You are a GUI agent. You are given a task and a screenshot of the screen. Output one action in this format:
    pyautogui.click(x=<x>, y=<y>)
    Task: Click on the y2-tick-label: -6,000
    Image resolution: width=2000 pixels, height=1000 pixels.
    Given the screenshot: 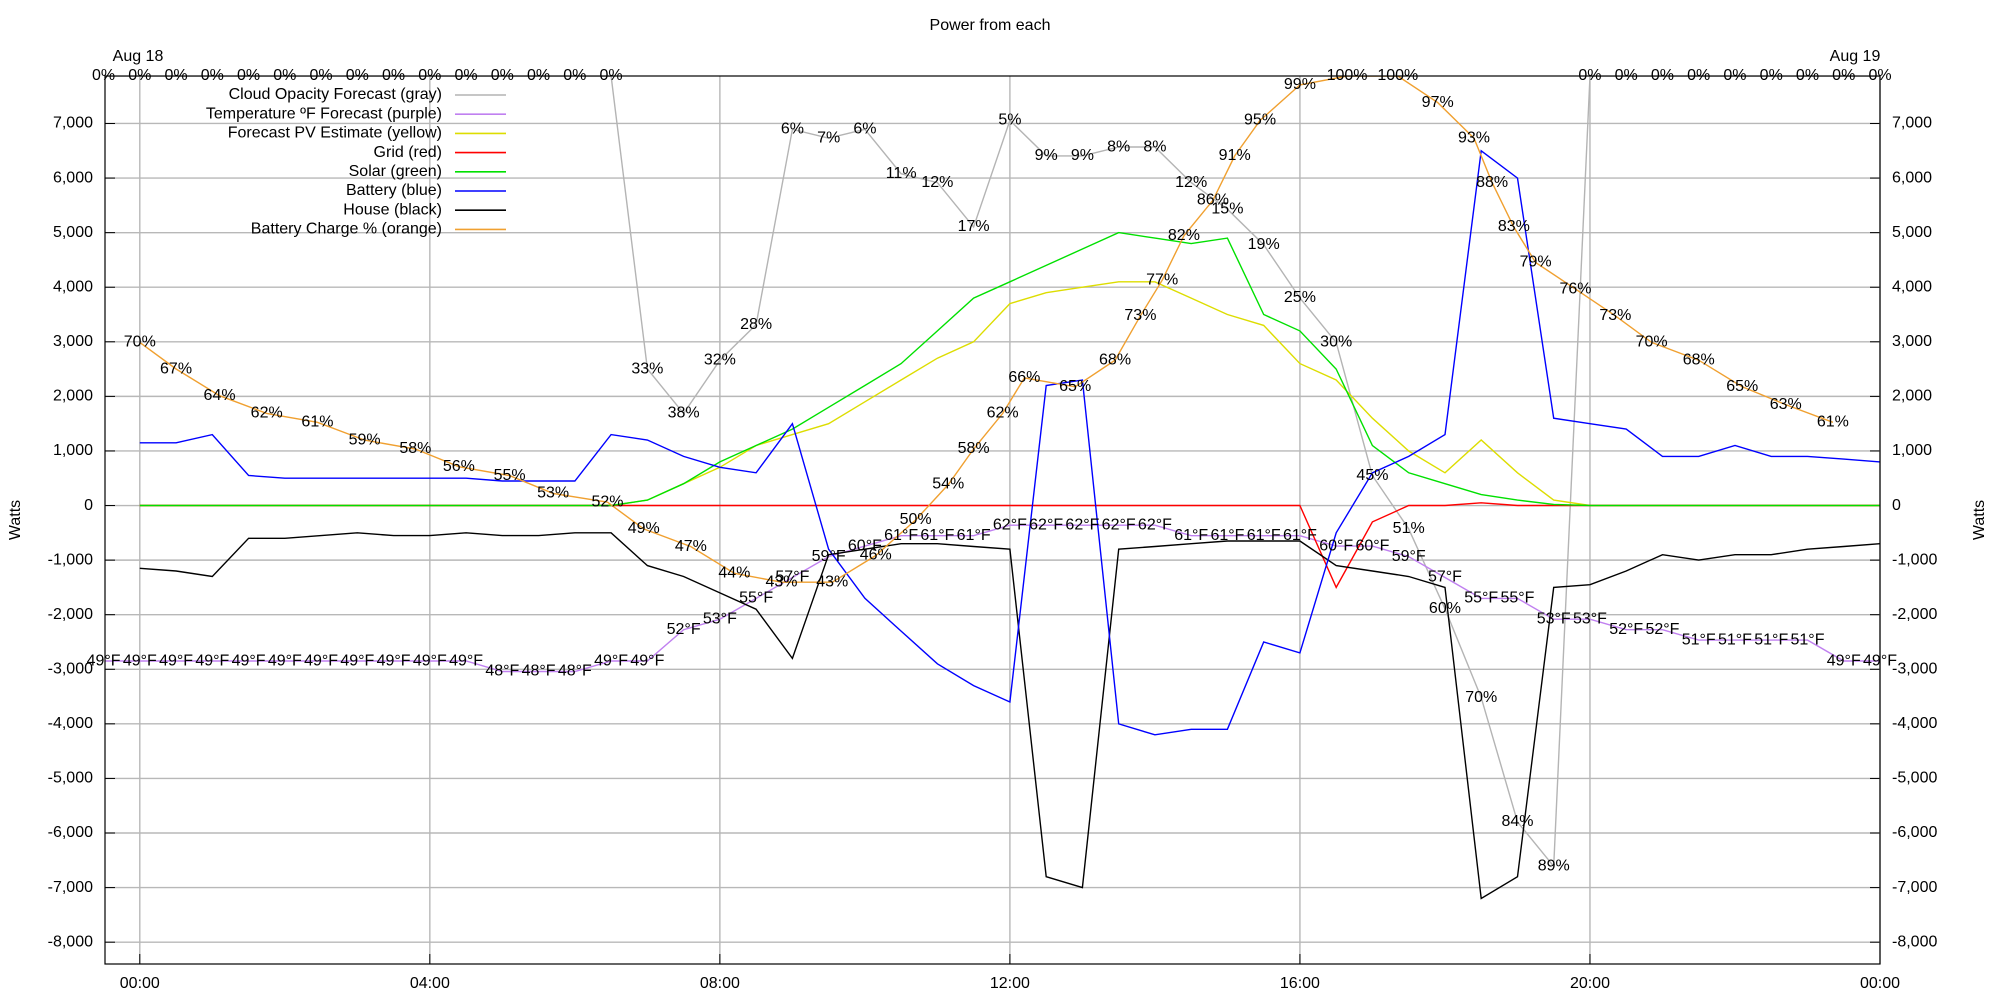 What is the action you would take?
    pyautogui.click(x=1914, y=832)
    